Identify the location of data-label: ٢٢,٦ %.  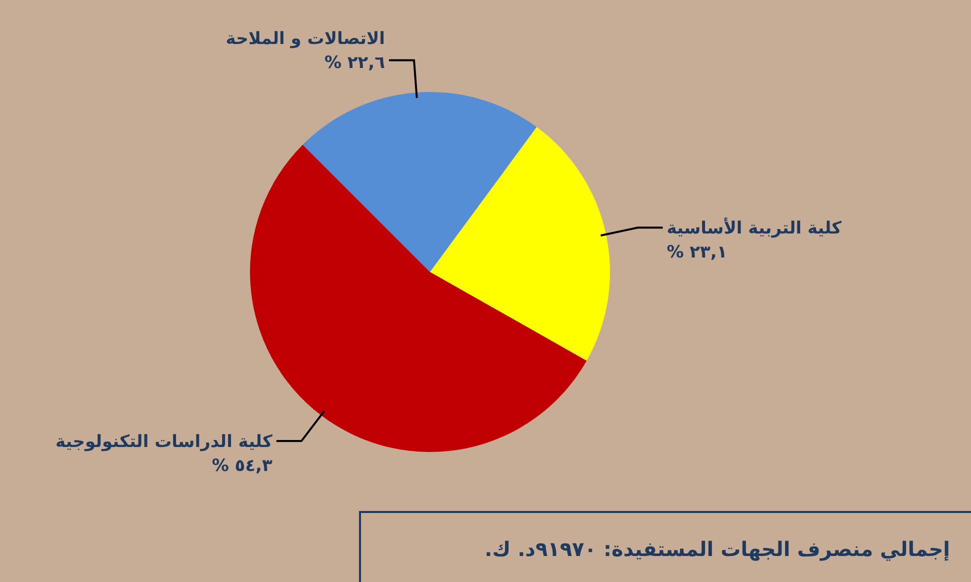
(354, 63).